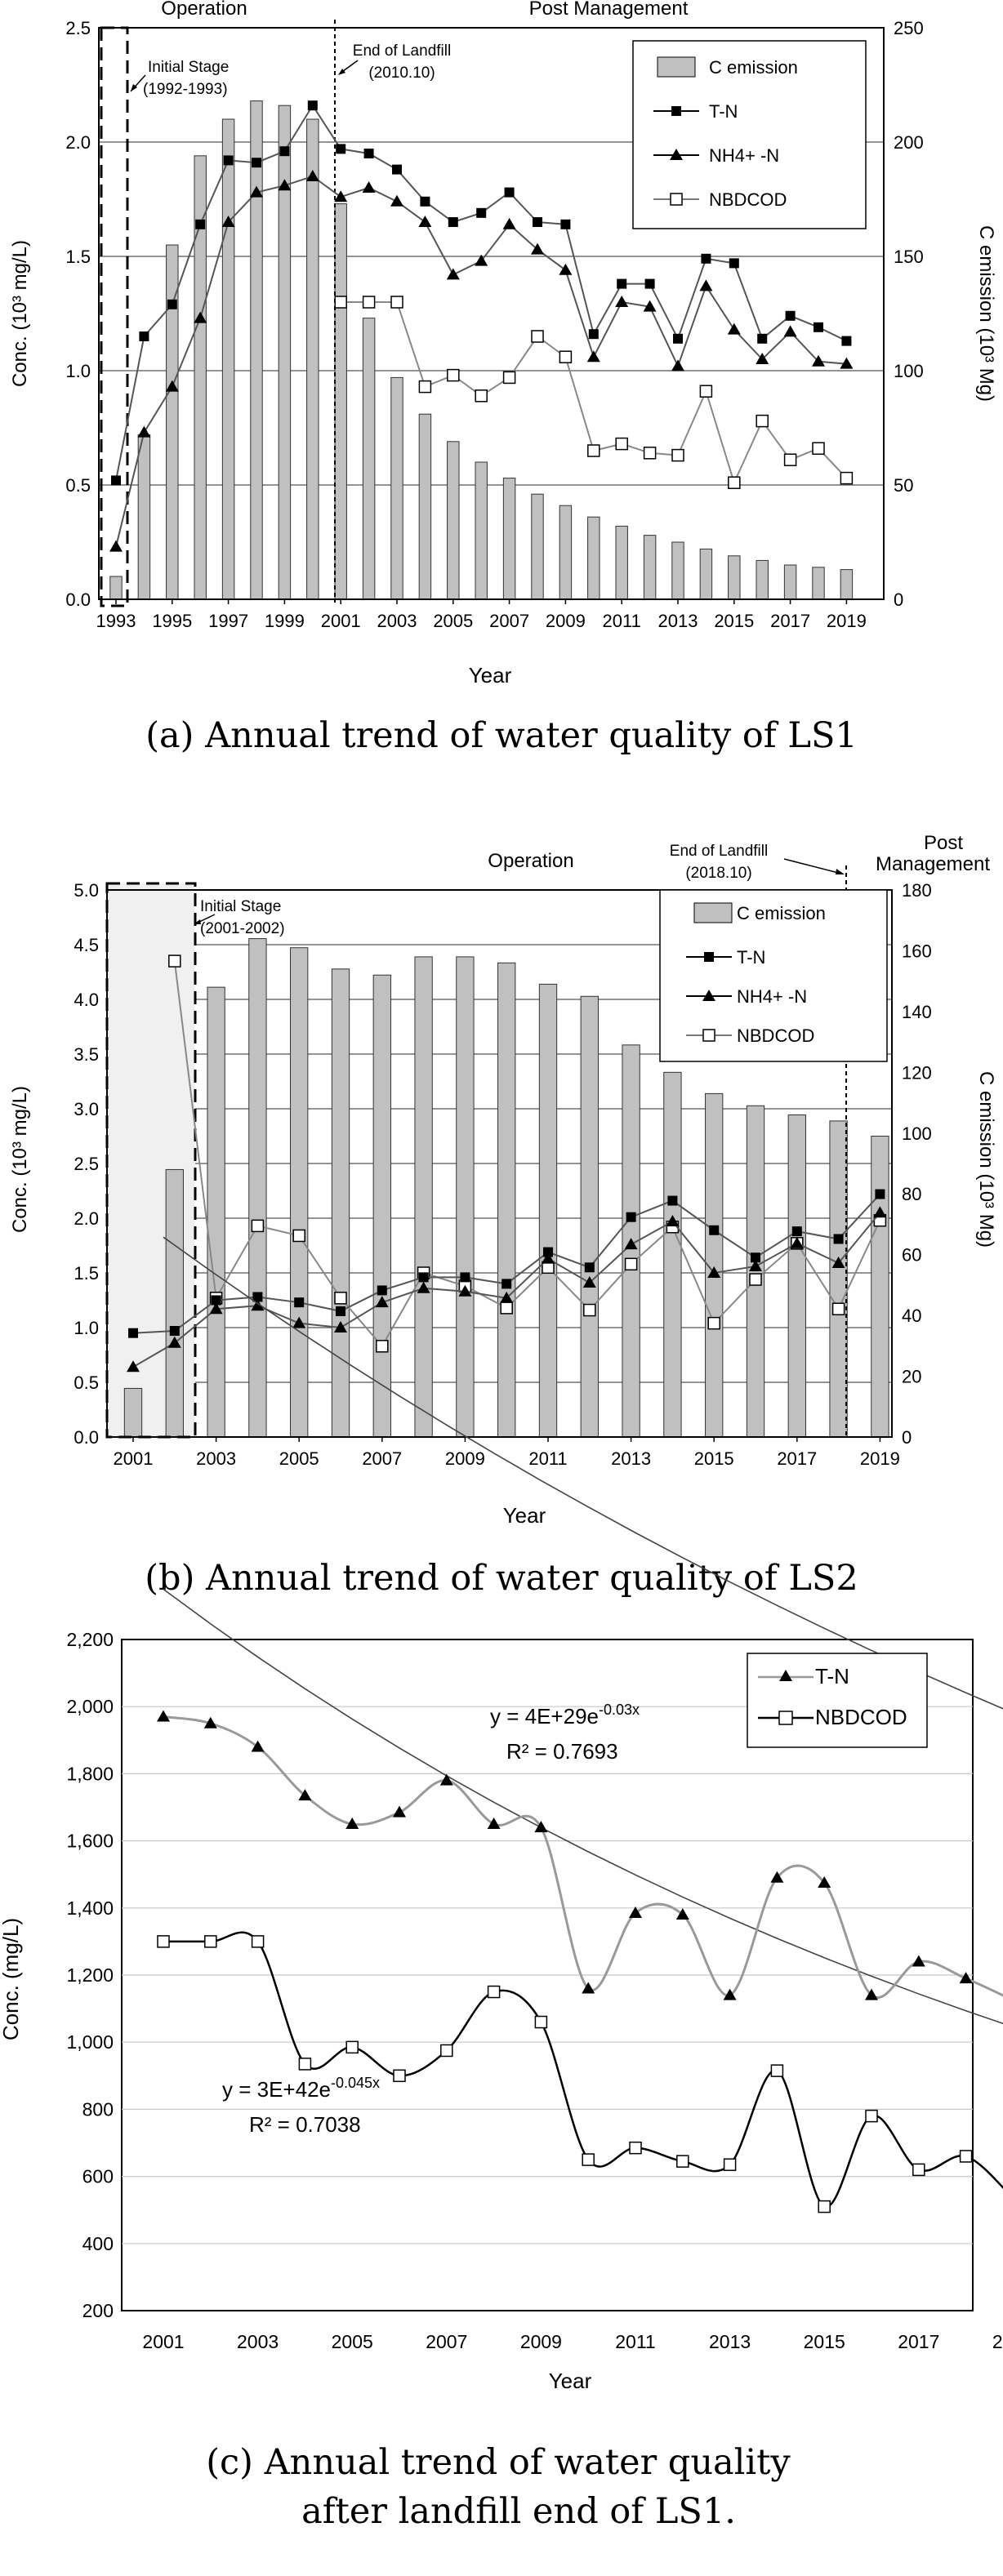 This screenshot has width=1003, height=2576. What do you see at coordinates (491, 675) in the screenshot?
I see `x-axis-label: Year` at bounding box center [491, 675].